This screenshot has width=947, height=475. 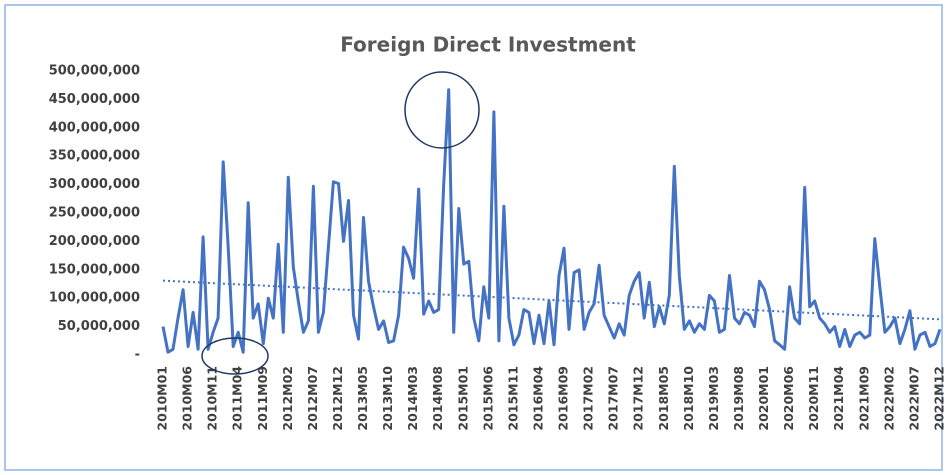 I want to click on x-tick-label: 2014M03, so click(x=412, y=398).